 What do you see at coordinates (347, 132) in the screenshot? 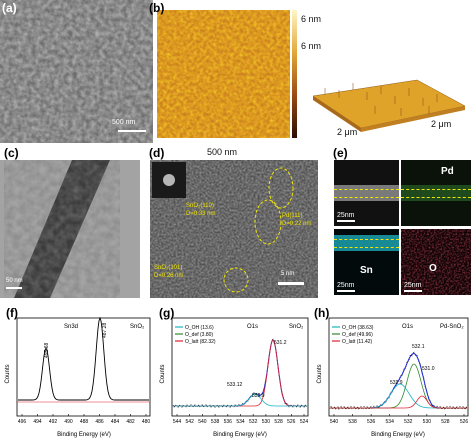
I see `axis-x-label: 2 μm` at bounding box center [347, 132].